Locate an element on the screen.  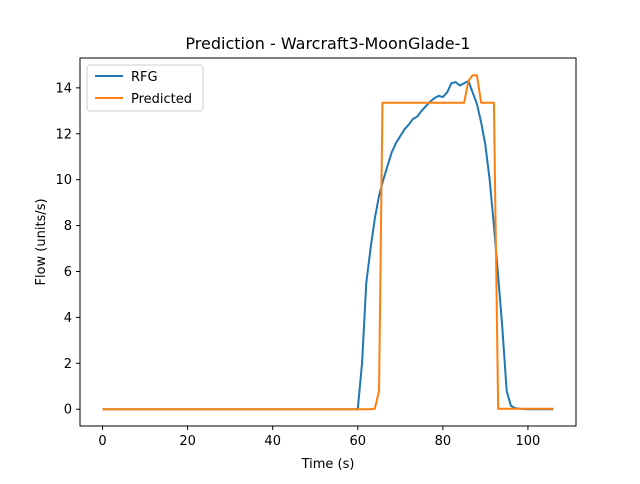
x-tick-label: 40 is located at coordinates (272, 441).